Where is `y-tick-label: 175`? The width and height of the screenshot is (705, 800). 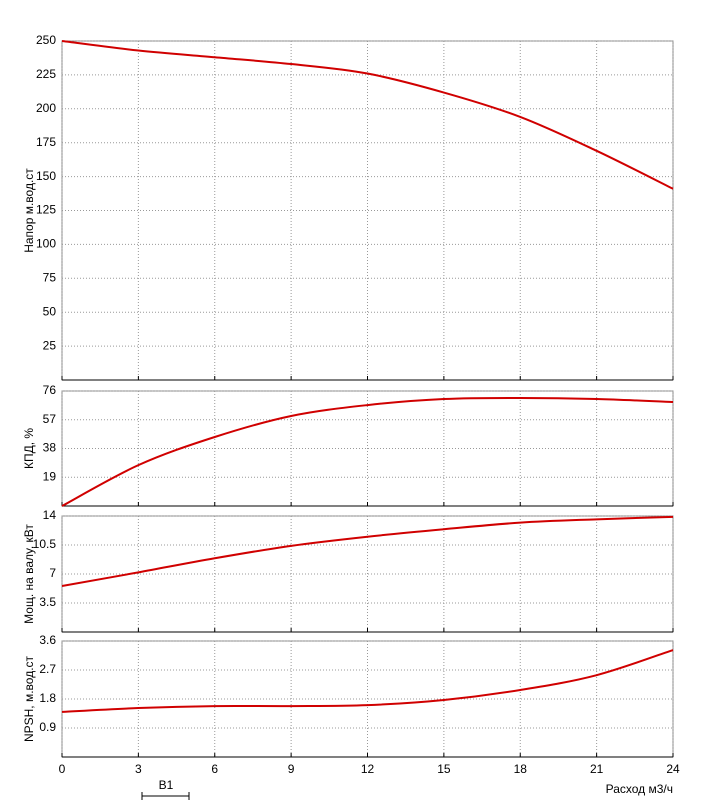
y-tick-label: 175 is located at coordinates (46, 142).